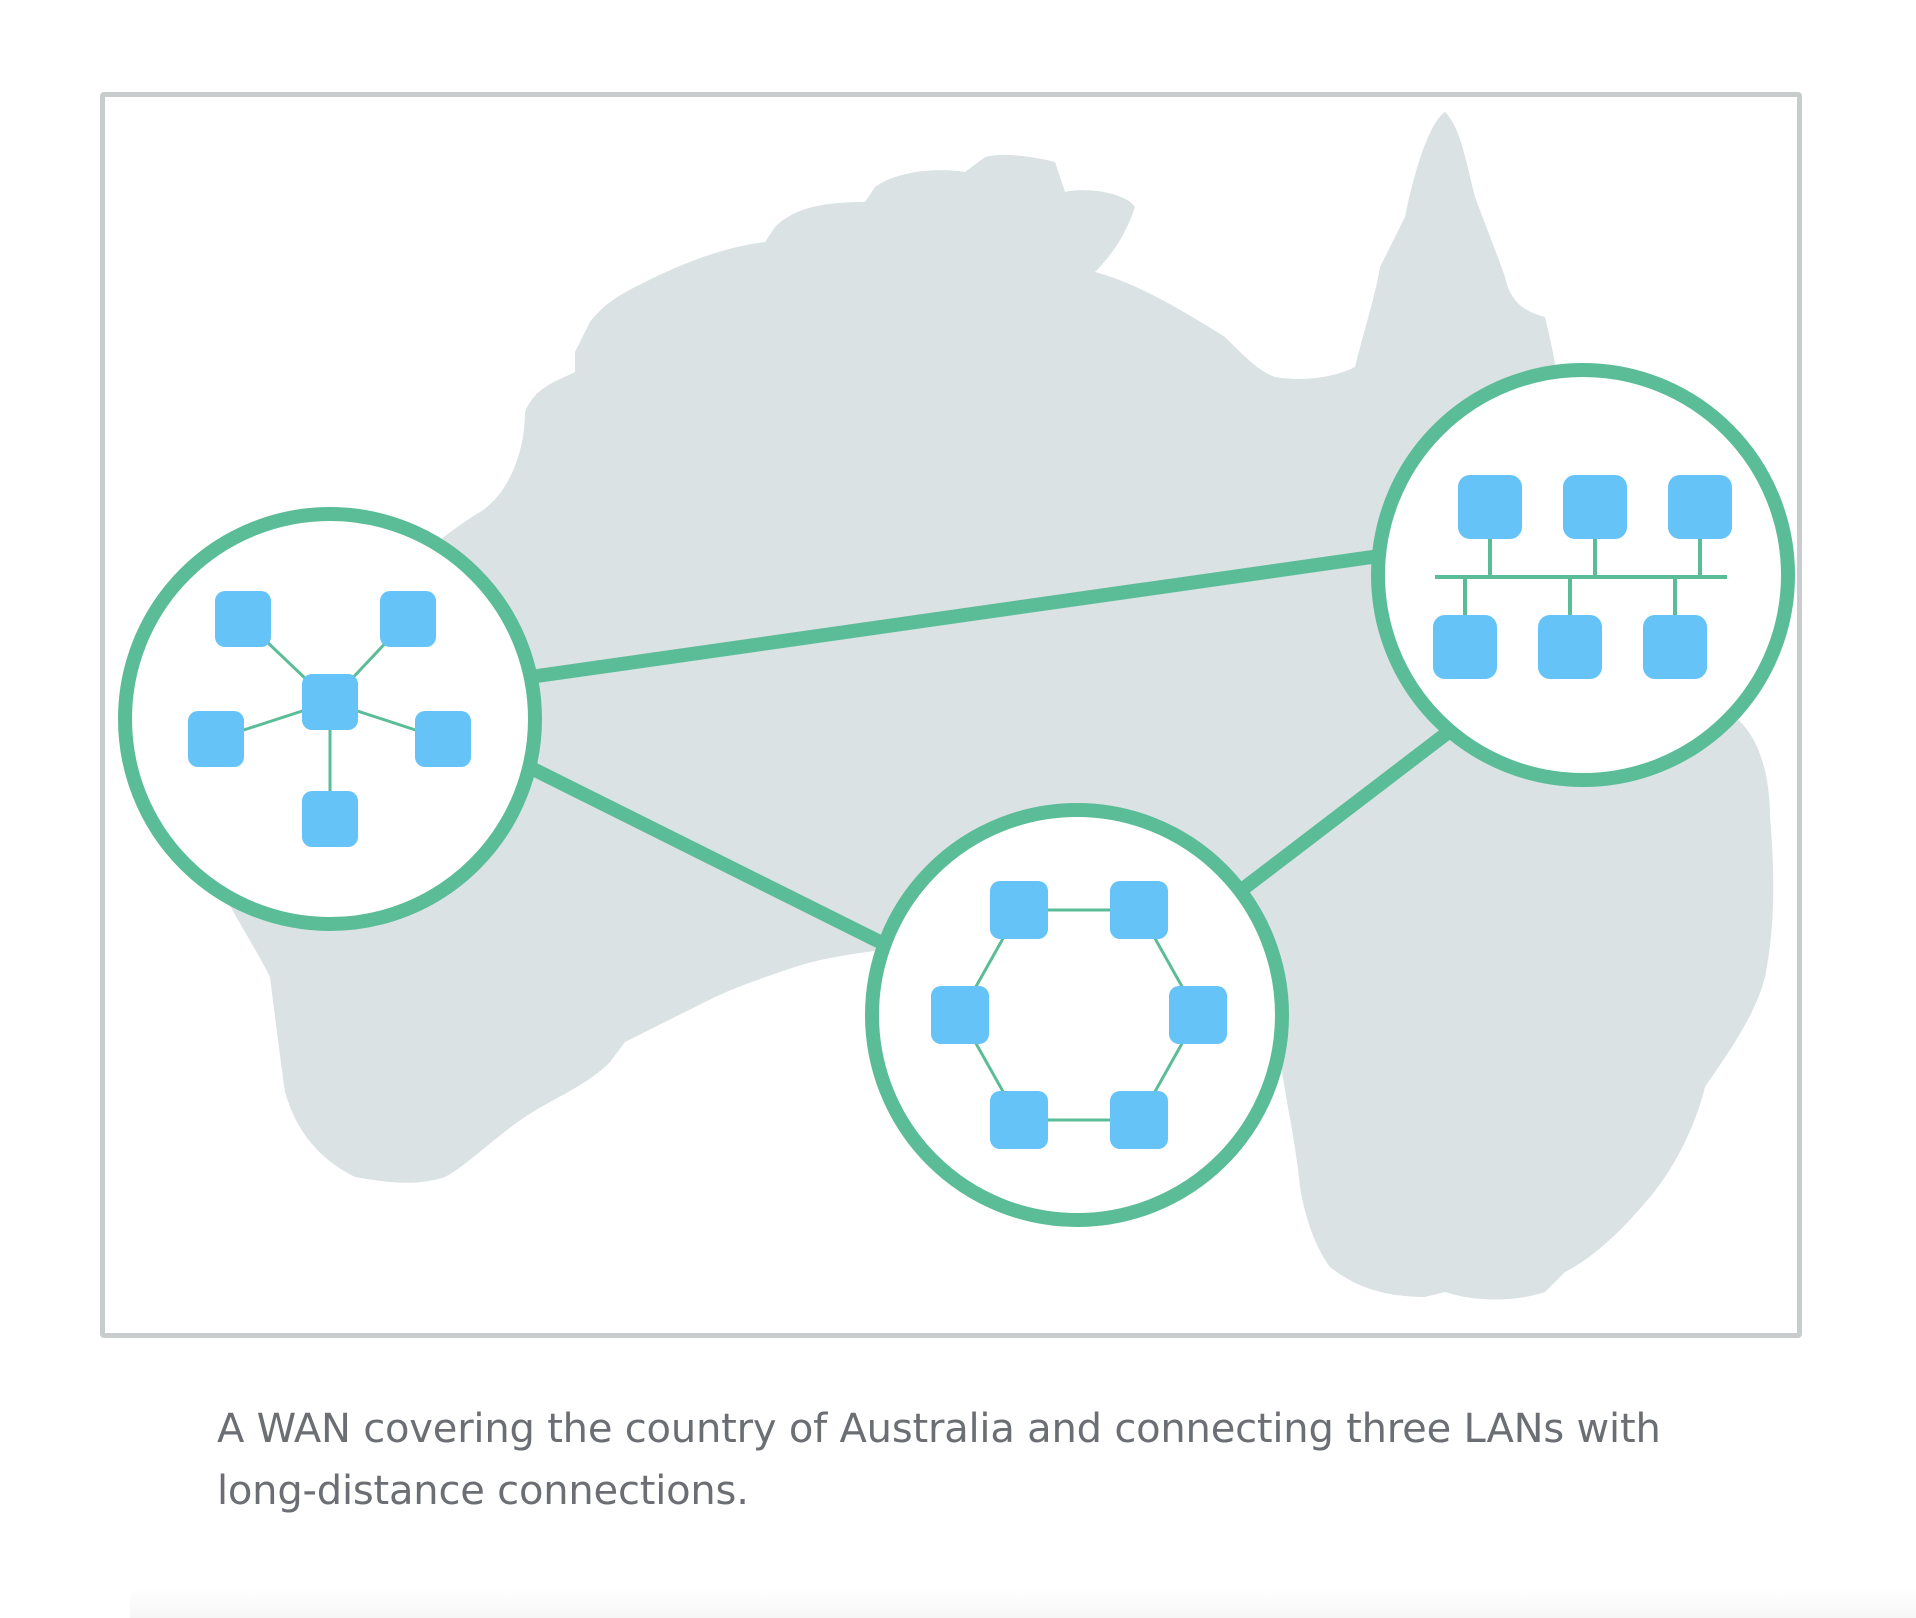 This screenshot has width=1916, height=1618. Describe the element at coordinates (1023, 1603) in the screenshot. I see `bottom-shadow` at that location.